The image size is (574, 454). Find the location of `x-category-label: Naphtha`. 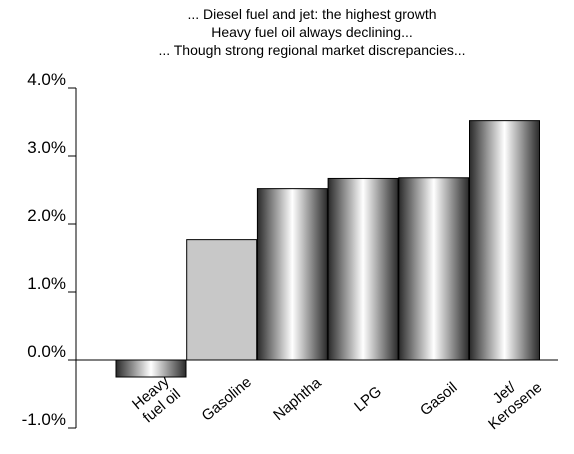

x-category-label: Naphtha is located at coordinates (297, 399).